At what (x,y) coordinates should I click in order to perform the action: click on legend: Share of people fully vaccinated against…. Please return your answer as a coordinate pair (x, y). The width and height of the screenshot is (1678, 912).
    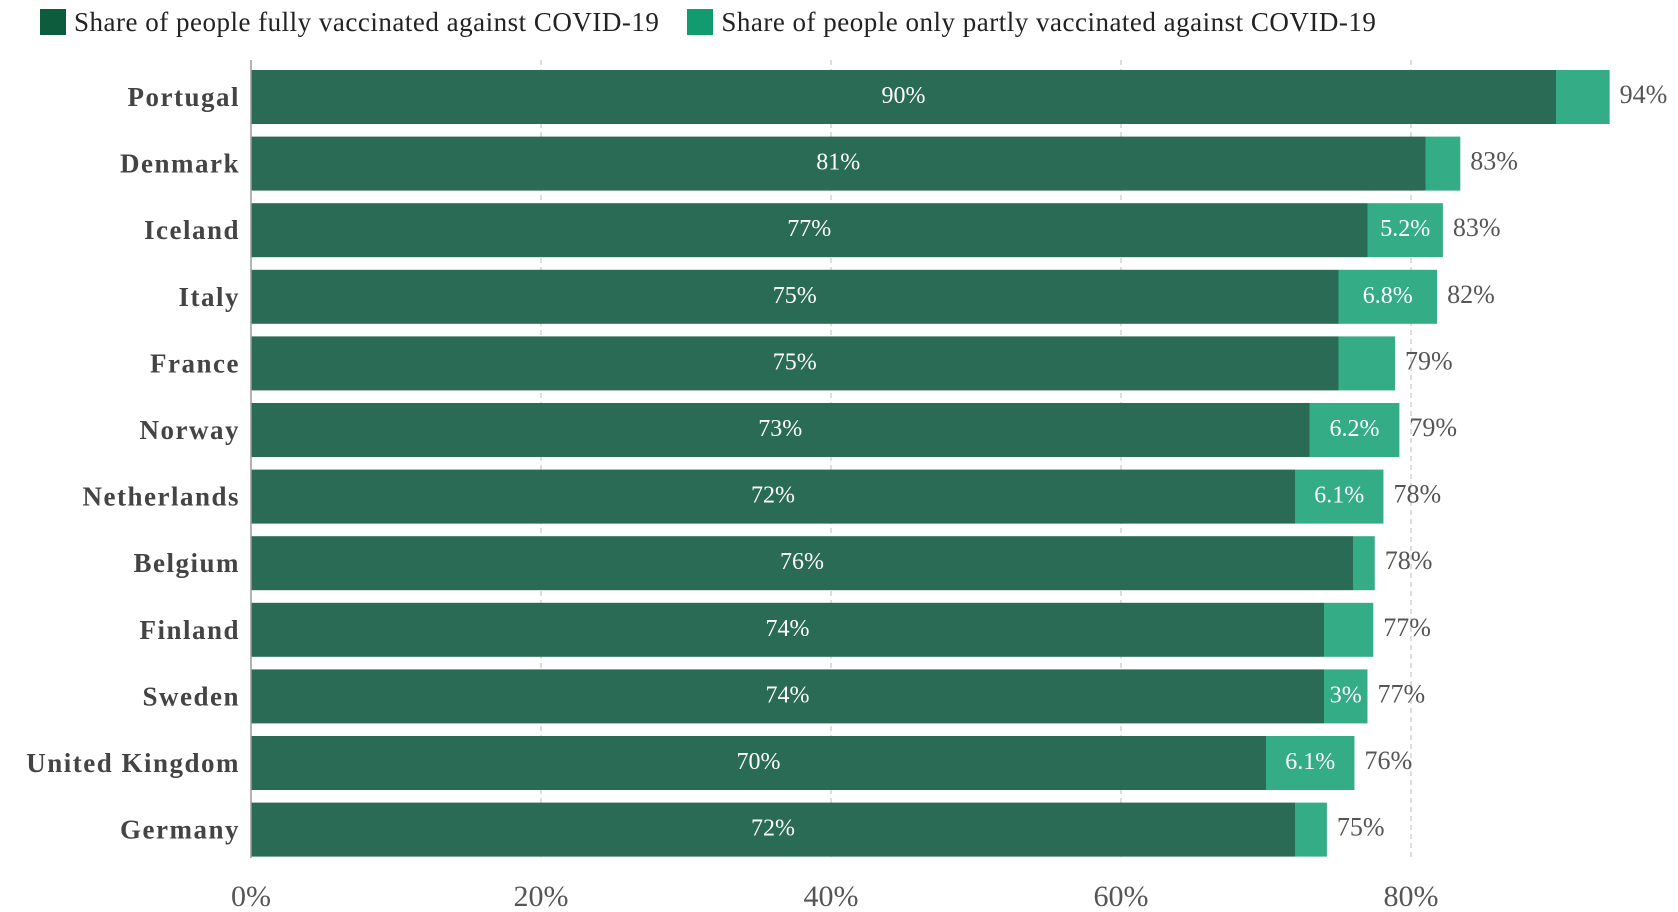
    Looking at the image, I should click on (708, 22).